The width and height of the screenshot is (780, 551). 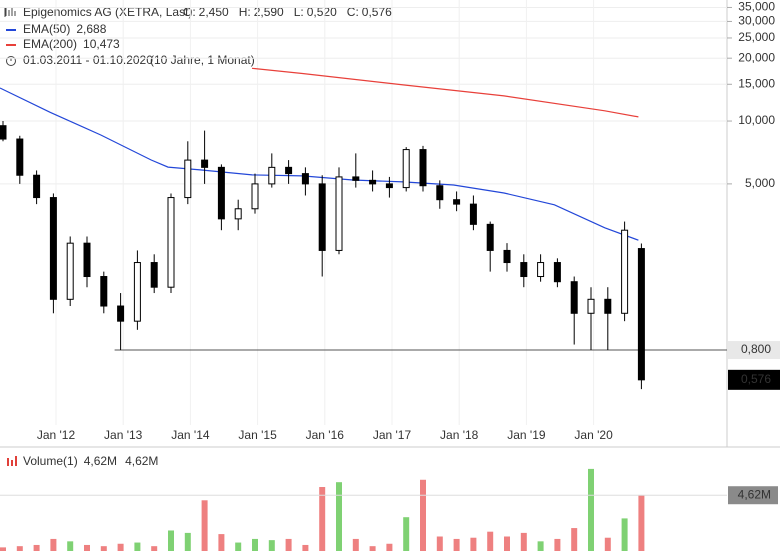 What do you see at coordinates (214, 12) in the screenshot?
I see `ohlc-value: 2,450` at bounding box center [214, 12].